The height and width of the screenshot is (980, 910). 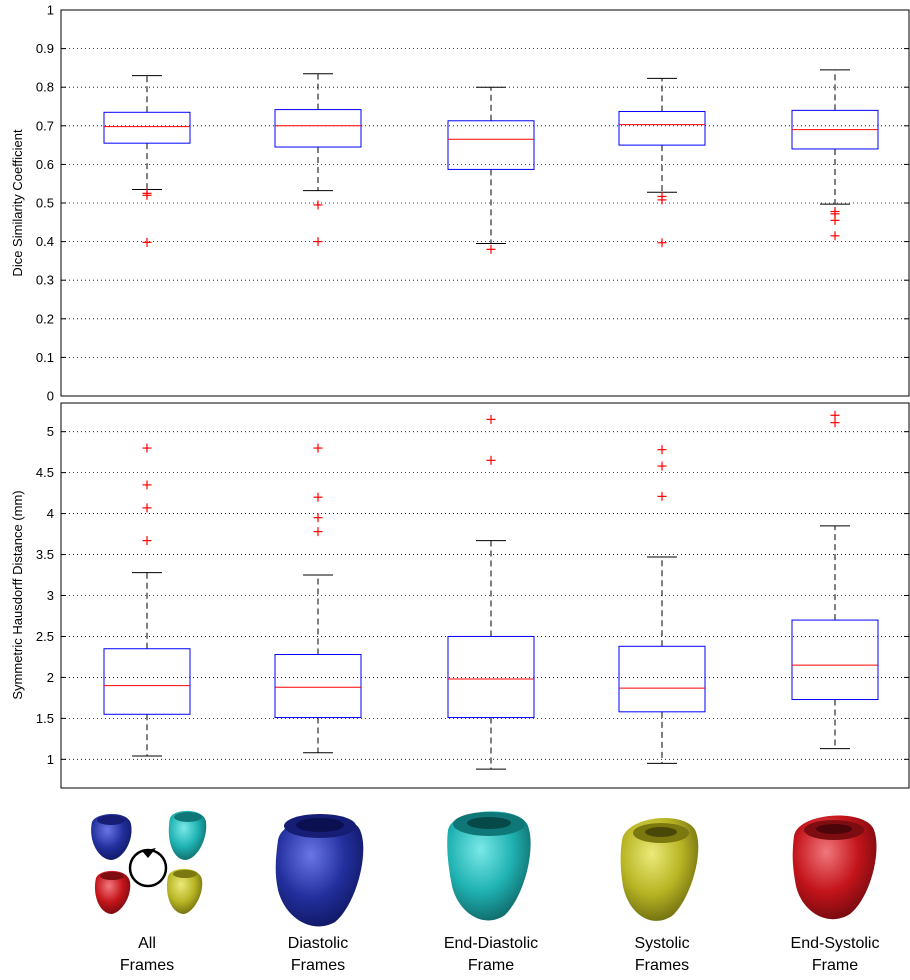 I want to click on y-tick-label: 0.6, so click(x=45, y=164).